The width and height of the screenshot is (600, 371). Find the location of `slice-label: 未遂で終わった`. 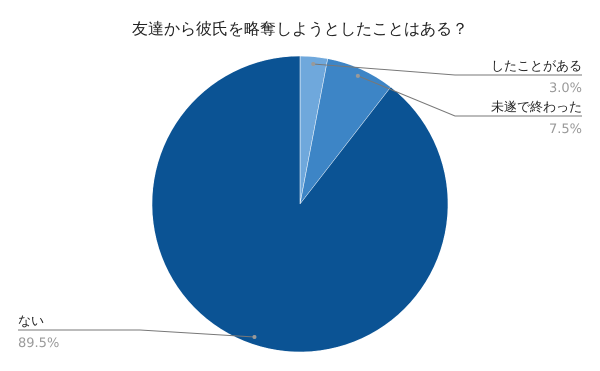

slice-label: 未遂で終わった is located at coordinates (536, 107).